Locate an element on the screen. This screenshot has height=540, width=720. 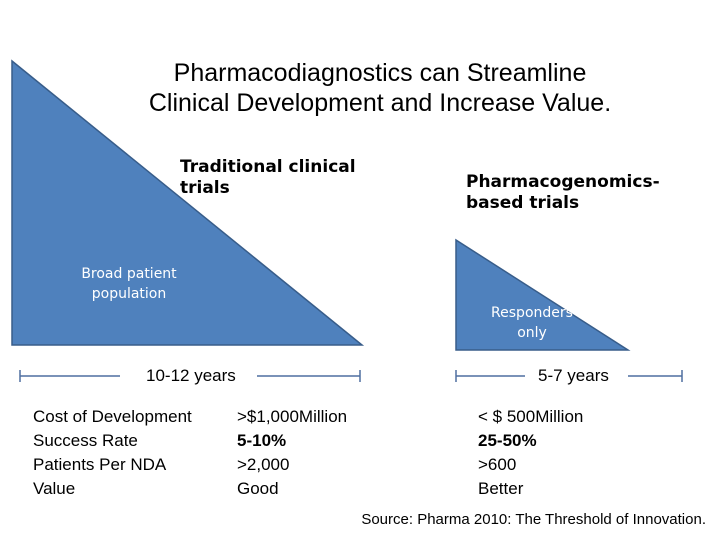
traditional-label-line-1: Traditional clinical is located at coordinates (268, 167).